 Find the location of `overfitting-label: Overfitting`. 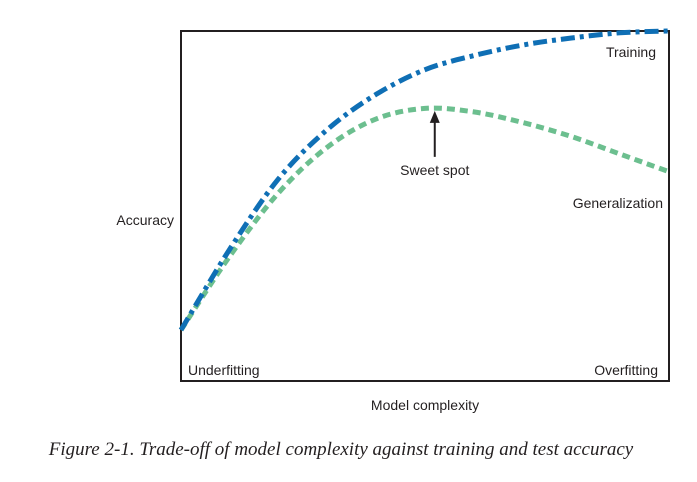

overfitting-label: Overfitting is located at coordinates (626, 370).